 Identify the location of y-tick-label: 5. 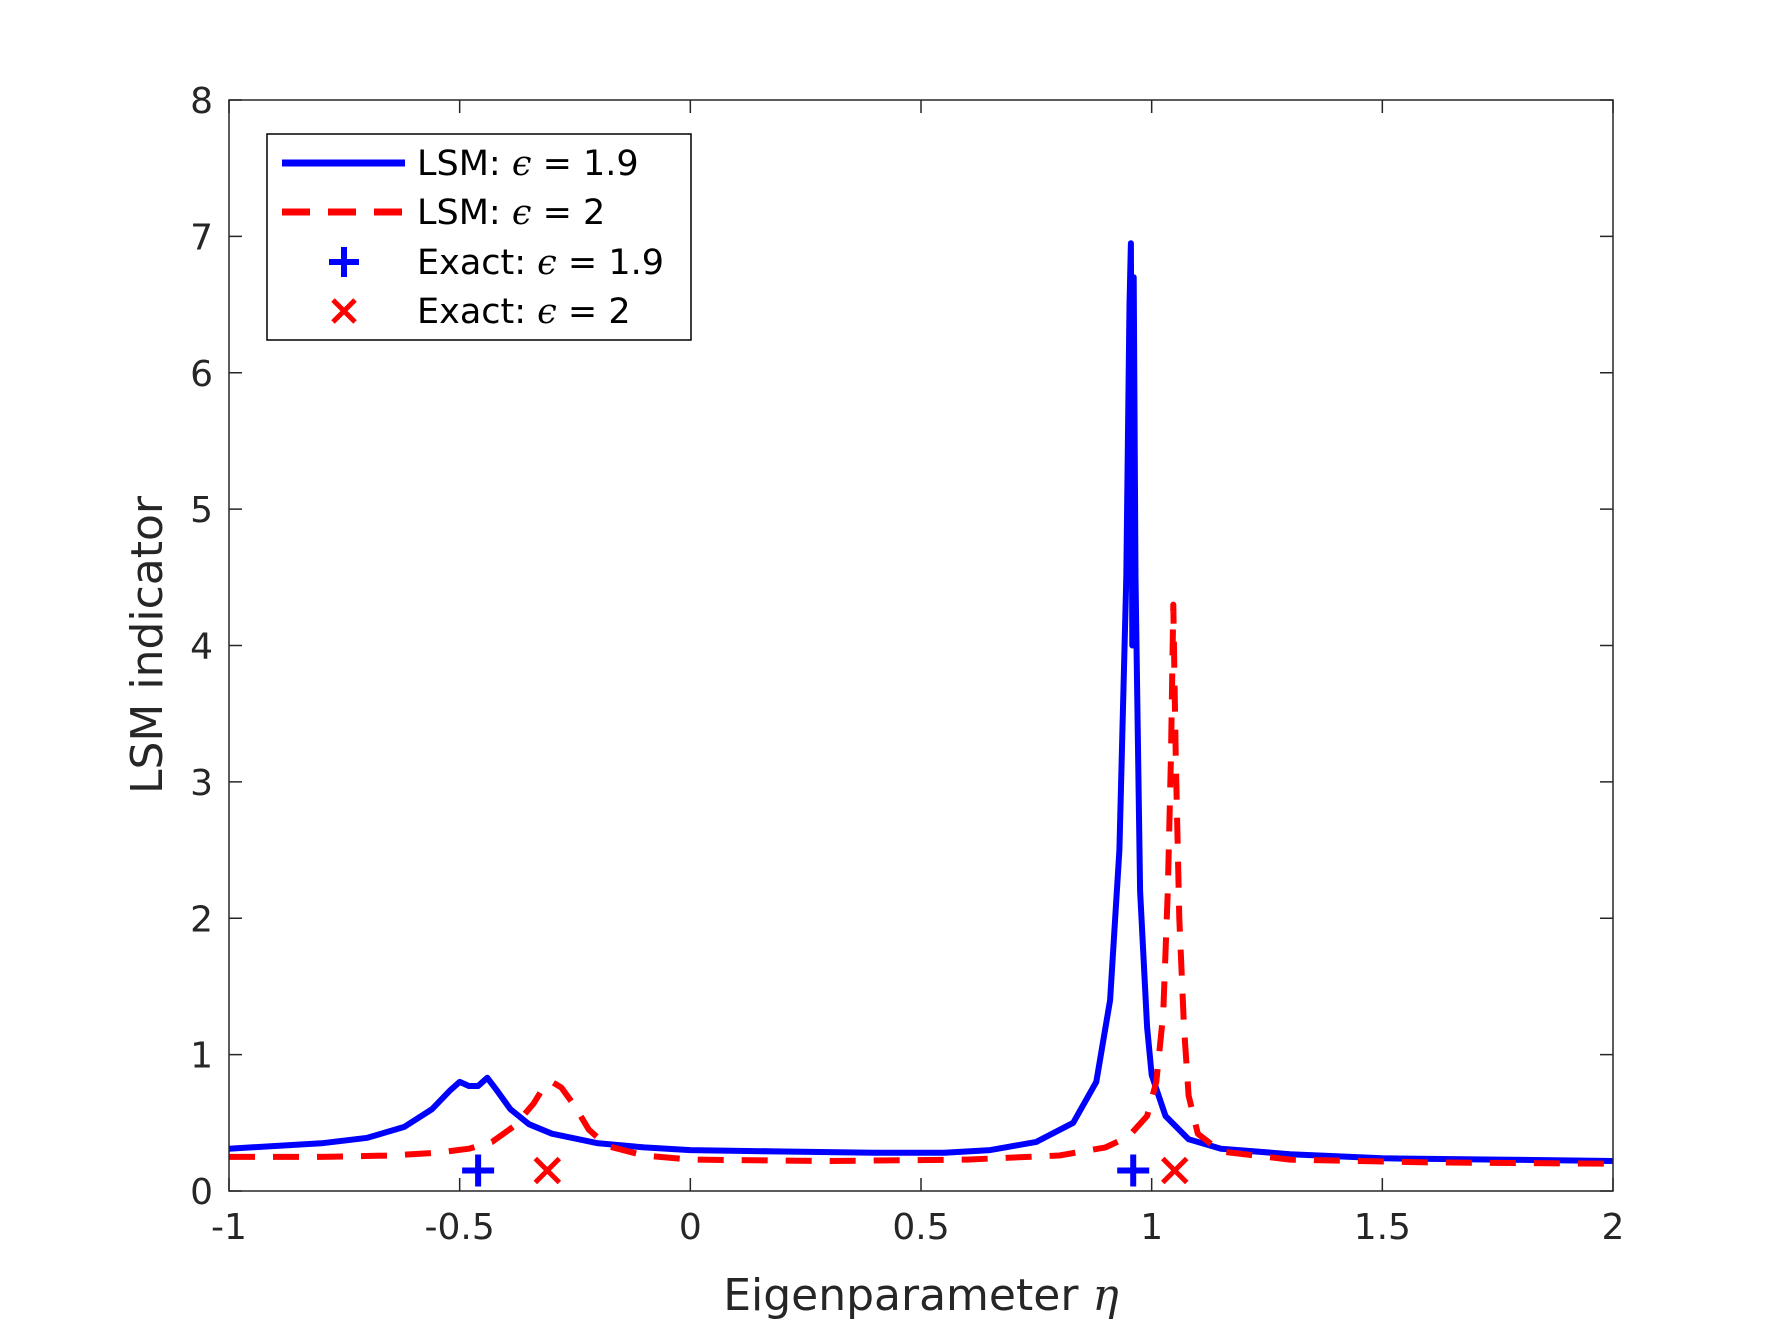
(201, 510).